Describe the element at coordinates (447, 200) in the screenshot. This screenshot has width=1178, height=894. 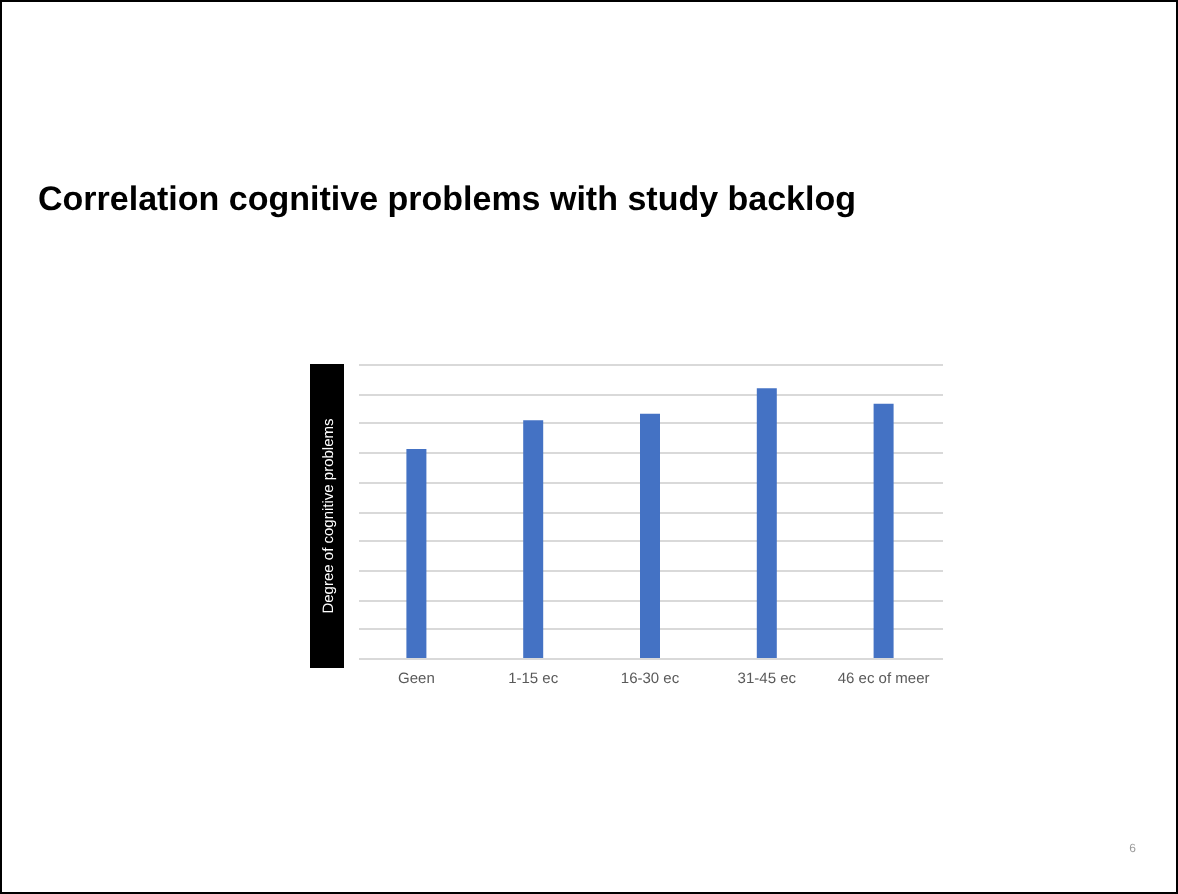
I see `chart-title: Correlation cognitive problems with study backlog` at that location.